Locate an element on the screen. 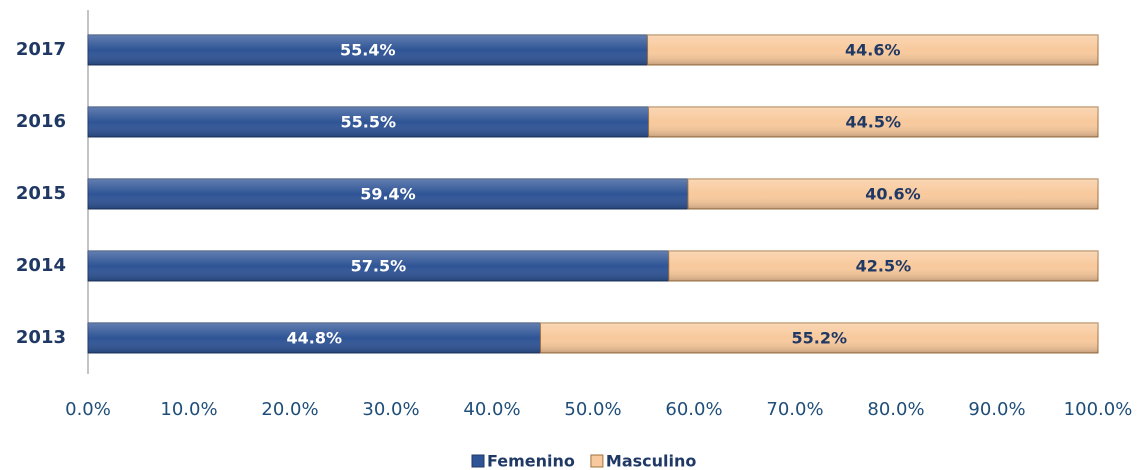 The image size is (1140, 470). legend-label: Femenino is located at coordinates (531, 461).